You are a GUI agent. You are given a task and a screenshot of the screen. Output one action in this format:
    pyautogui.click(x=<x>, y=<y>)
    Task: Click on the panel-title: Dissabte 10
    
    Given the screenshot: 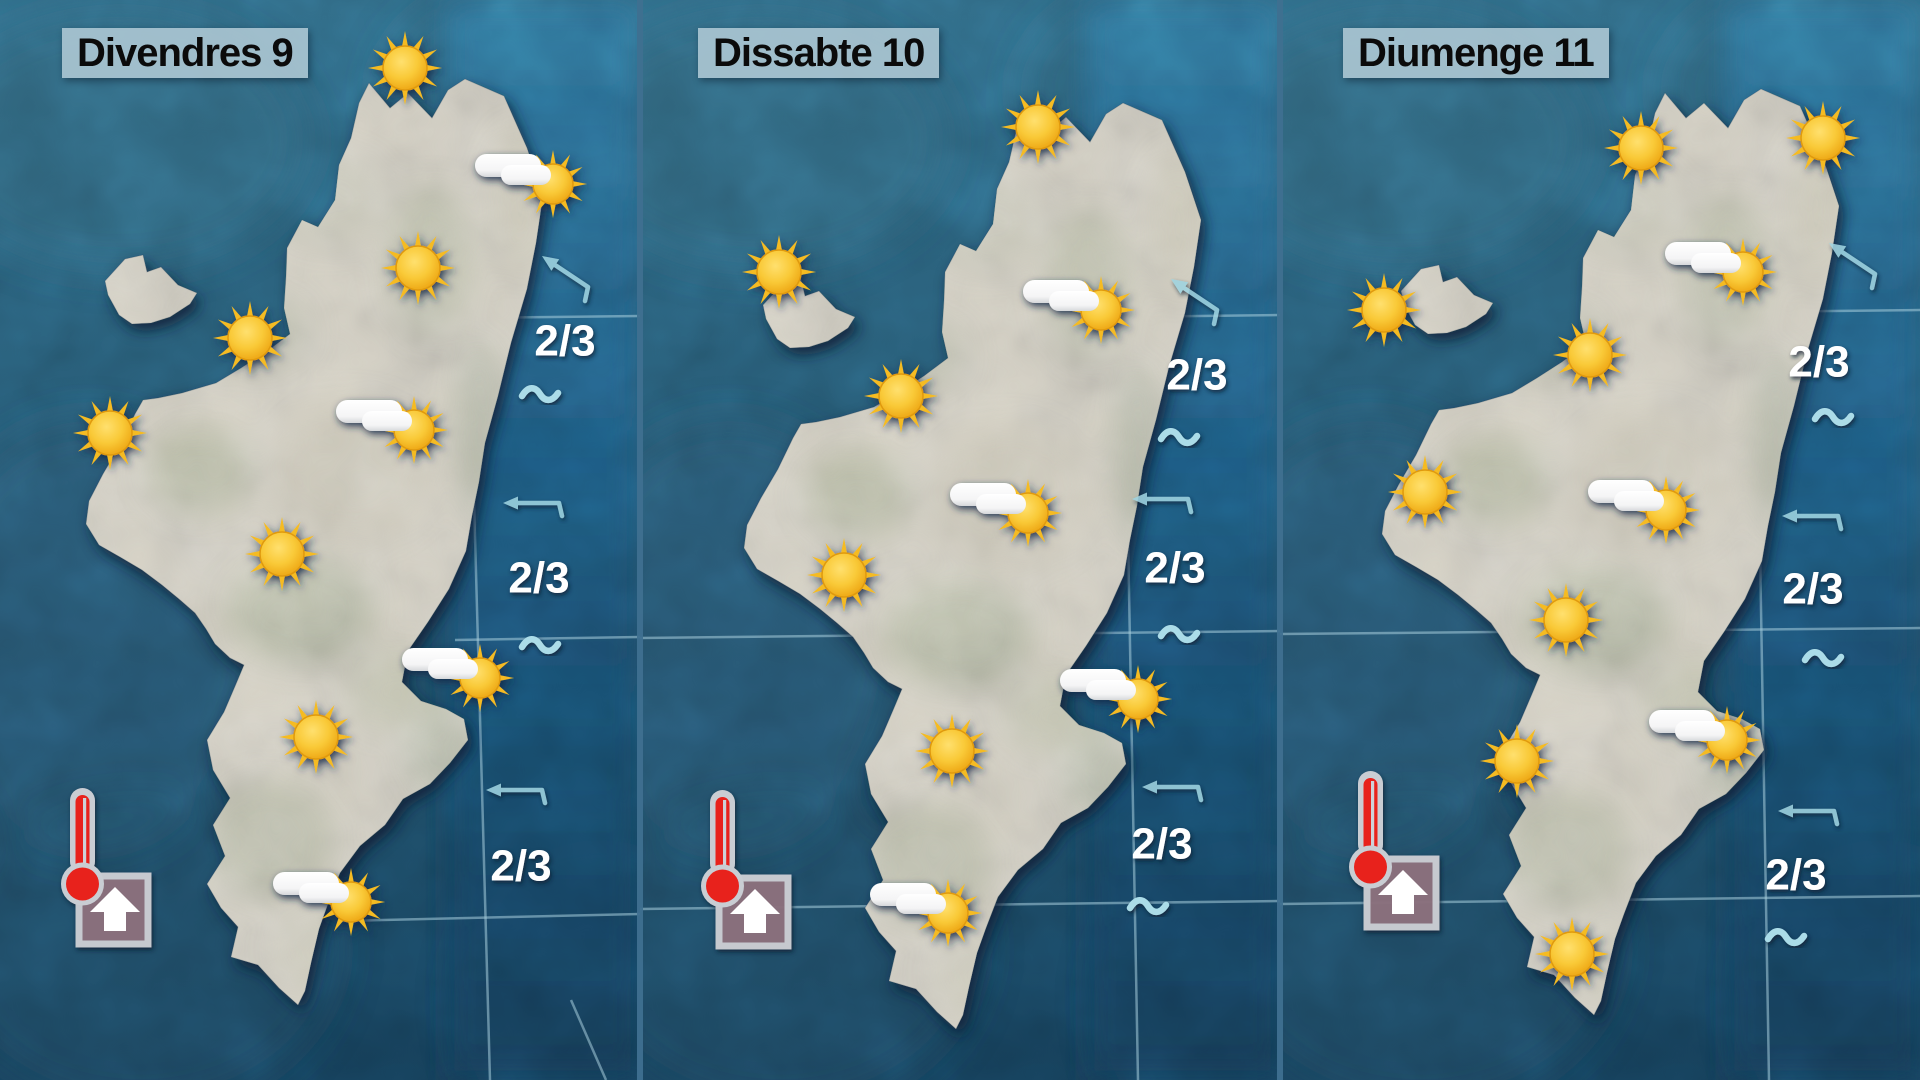 What is the action you would take?
    pyautogui.click(x=819, y=53)
    